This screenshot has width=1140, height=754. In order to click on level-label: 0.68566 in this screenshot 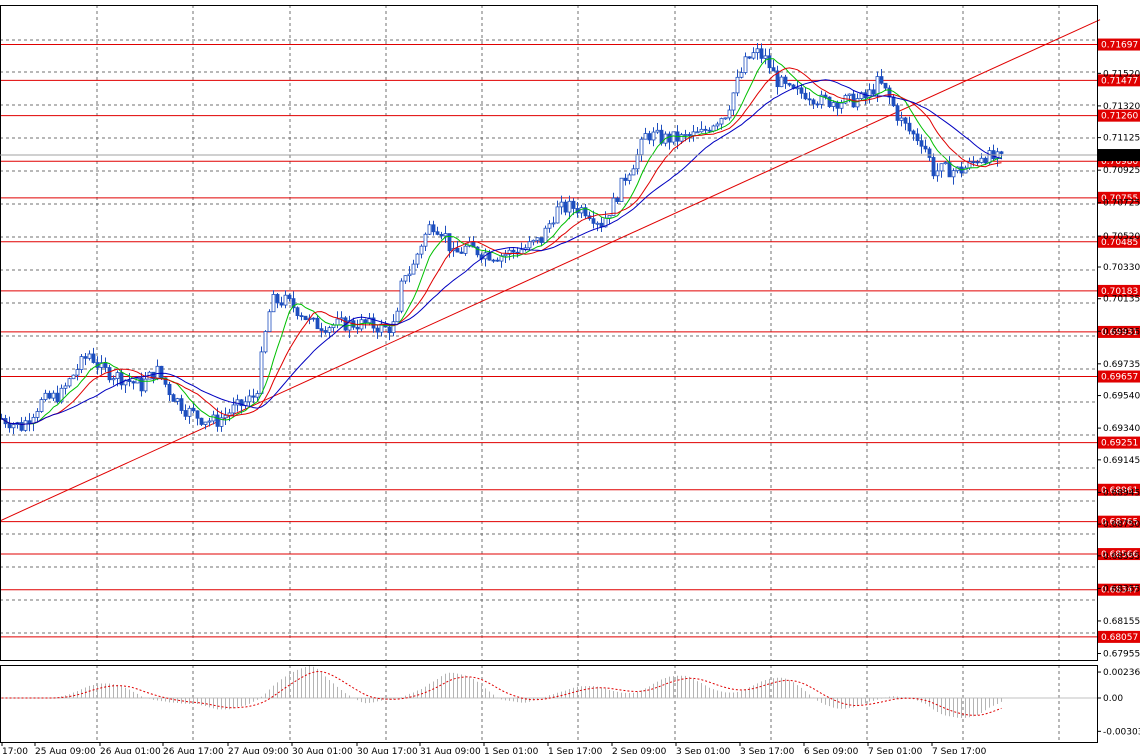, I will do `click(1119, 555)`.